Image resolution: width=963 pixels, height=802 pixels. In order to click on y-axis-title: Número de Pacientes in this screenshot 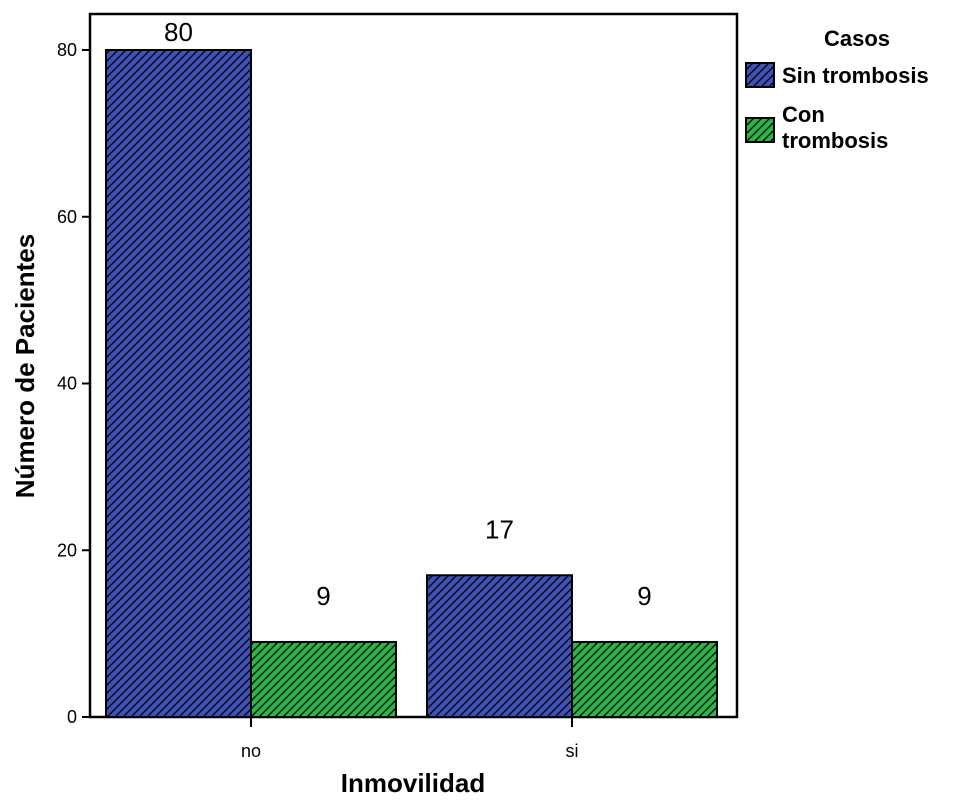, I will do `click(25, 366)`.